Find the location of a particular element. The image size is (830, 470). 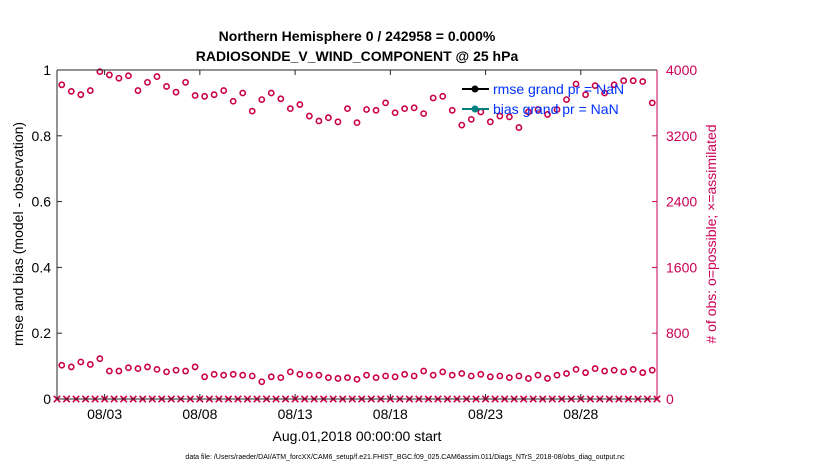

y-axis-left-label: rmse and bias (model - observation) is located at coordinates (18, 234).